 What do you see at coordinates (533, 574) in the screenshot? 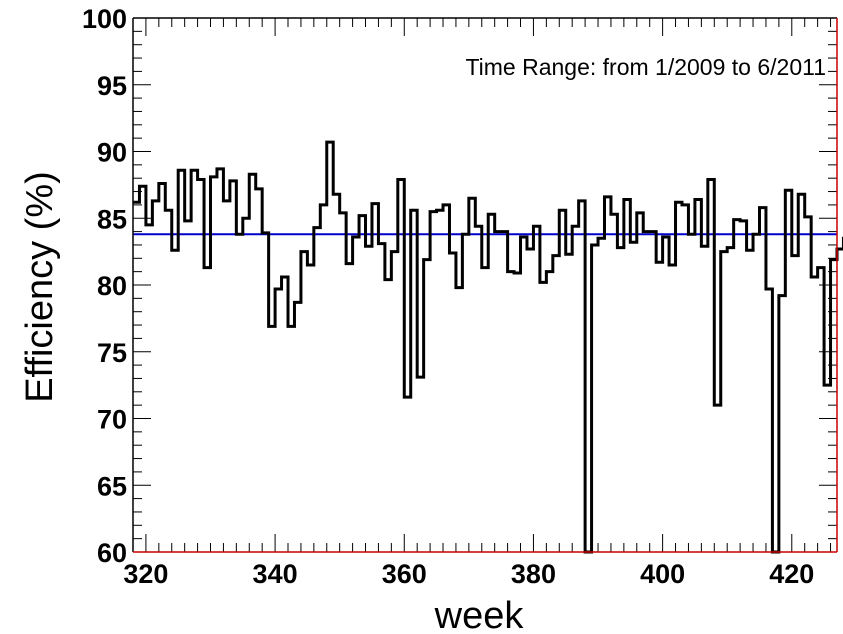
I see `x-tick-label: 380` at bounding box center [533, 574].